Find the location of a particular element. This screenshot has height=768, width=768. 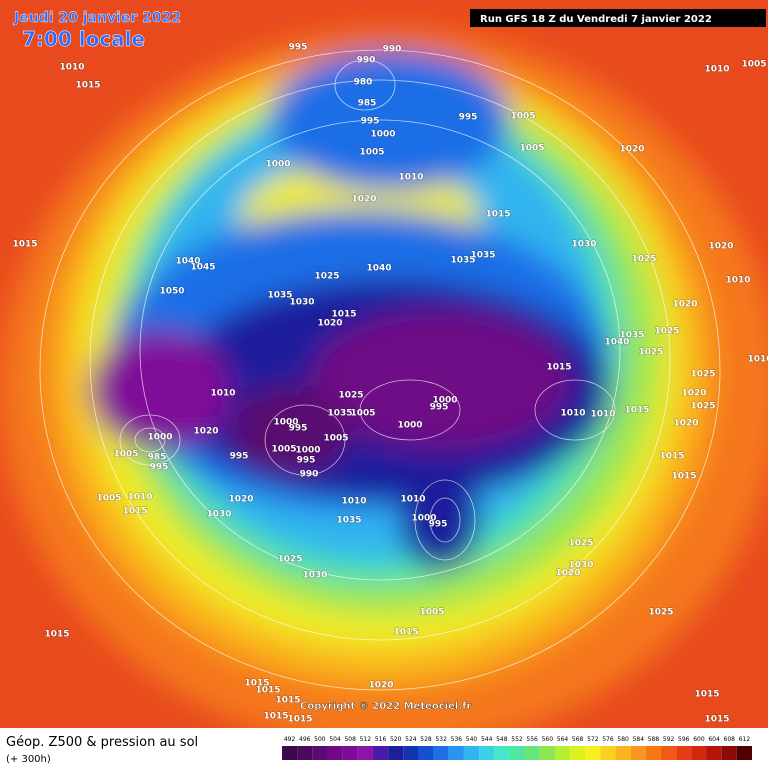

run-banner is located at coordinates (618, 18).